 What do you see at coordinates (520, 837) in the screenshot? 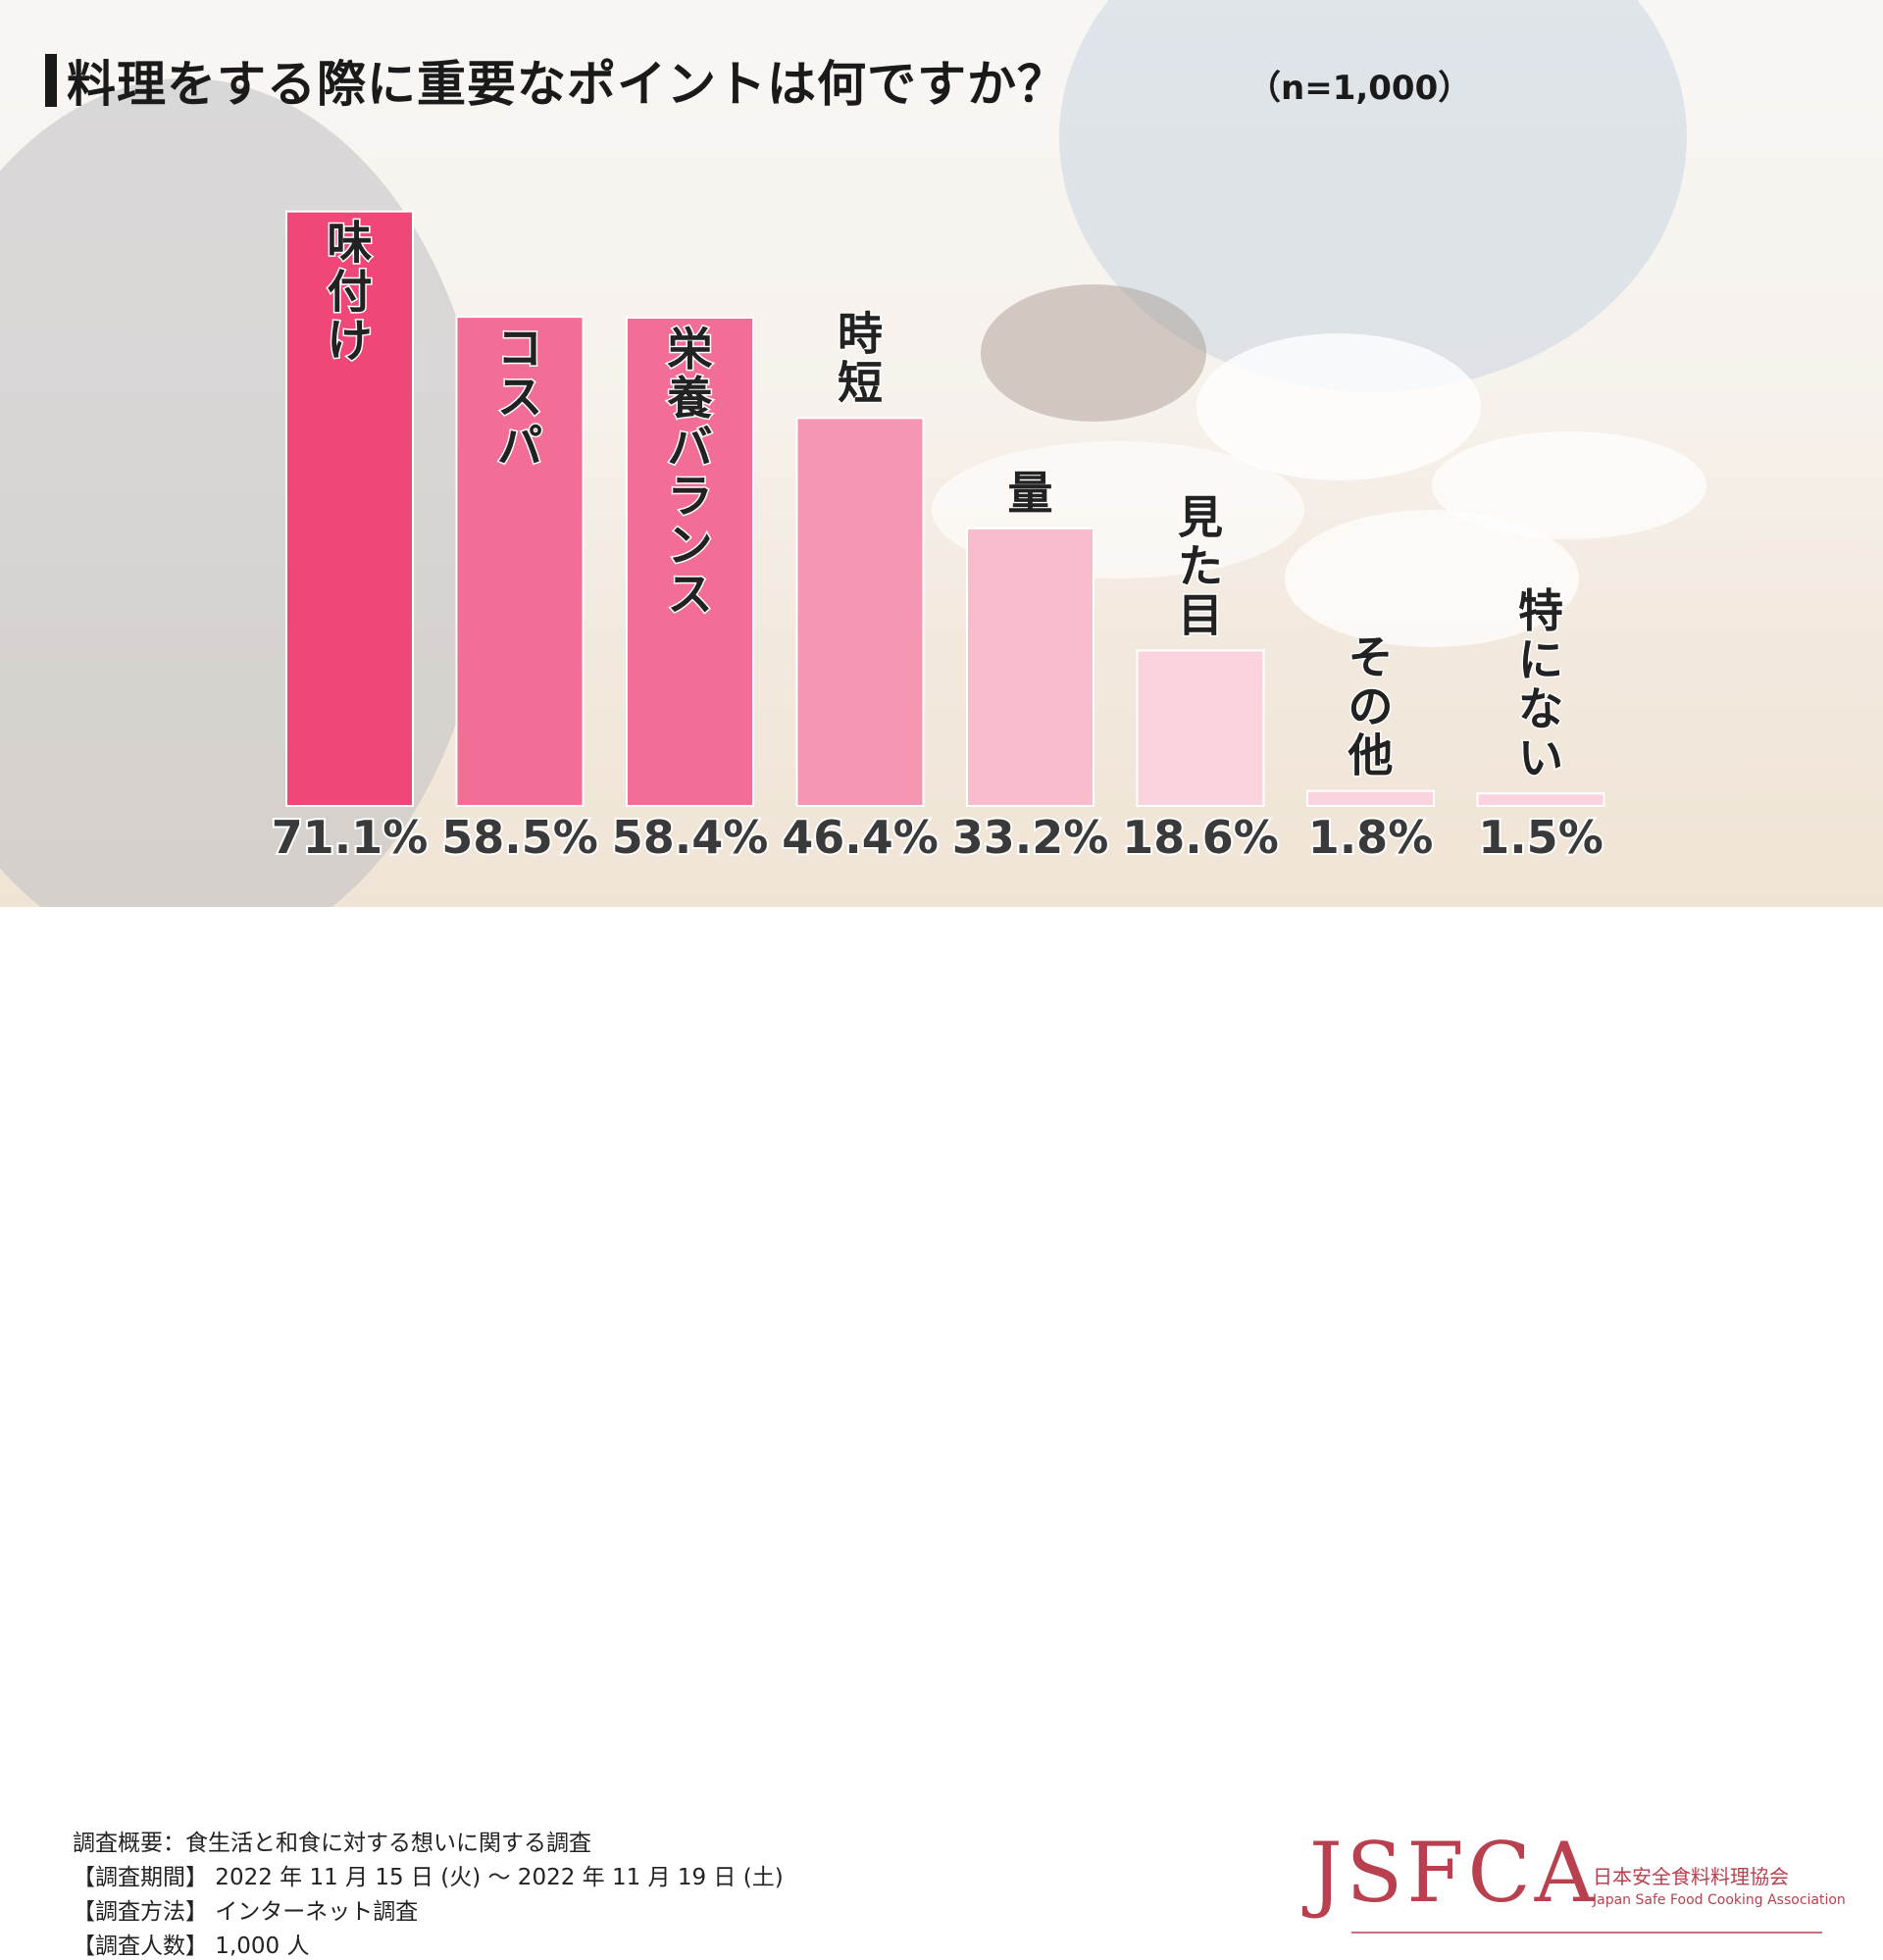
I see `value-label: 58.5%` at bounding box center [520, 837].